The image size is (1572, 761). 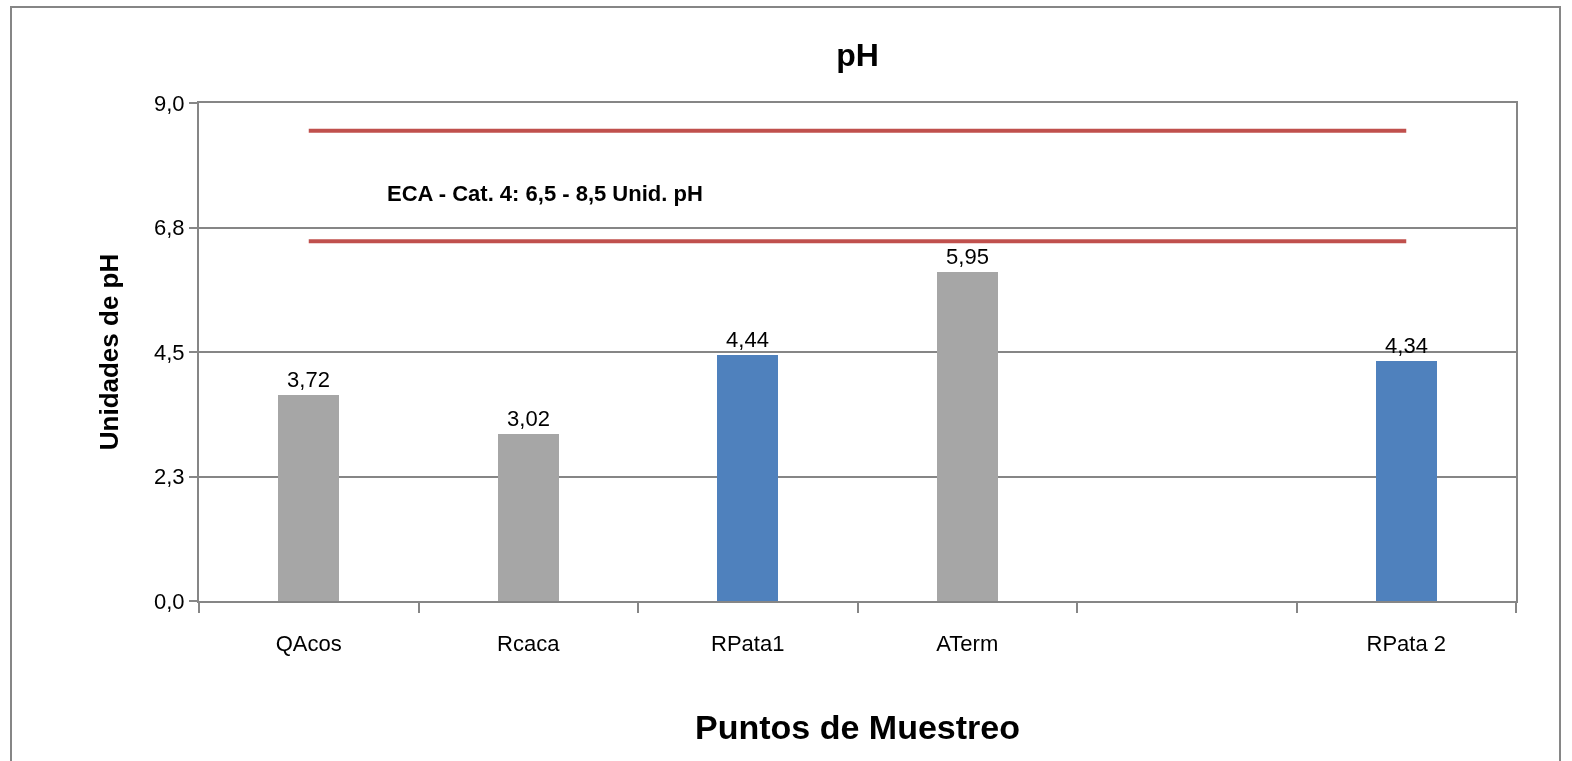 I want to click on x-tick-label: QAcos, so click(x=308, y=644).